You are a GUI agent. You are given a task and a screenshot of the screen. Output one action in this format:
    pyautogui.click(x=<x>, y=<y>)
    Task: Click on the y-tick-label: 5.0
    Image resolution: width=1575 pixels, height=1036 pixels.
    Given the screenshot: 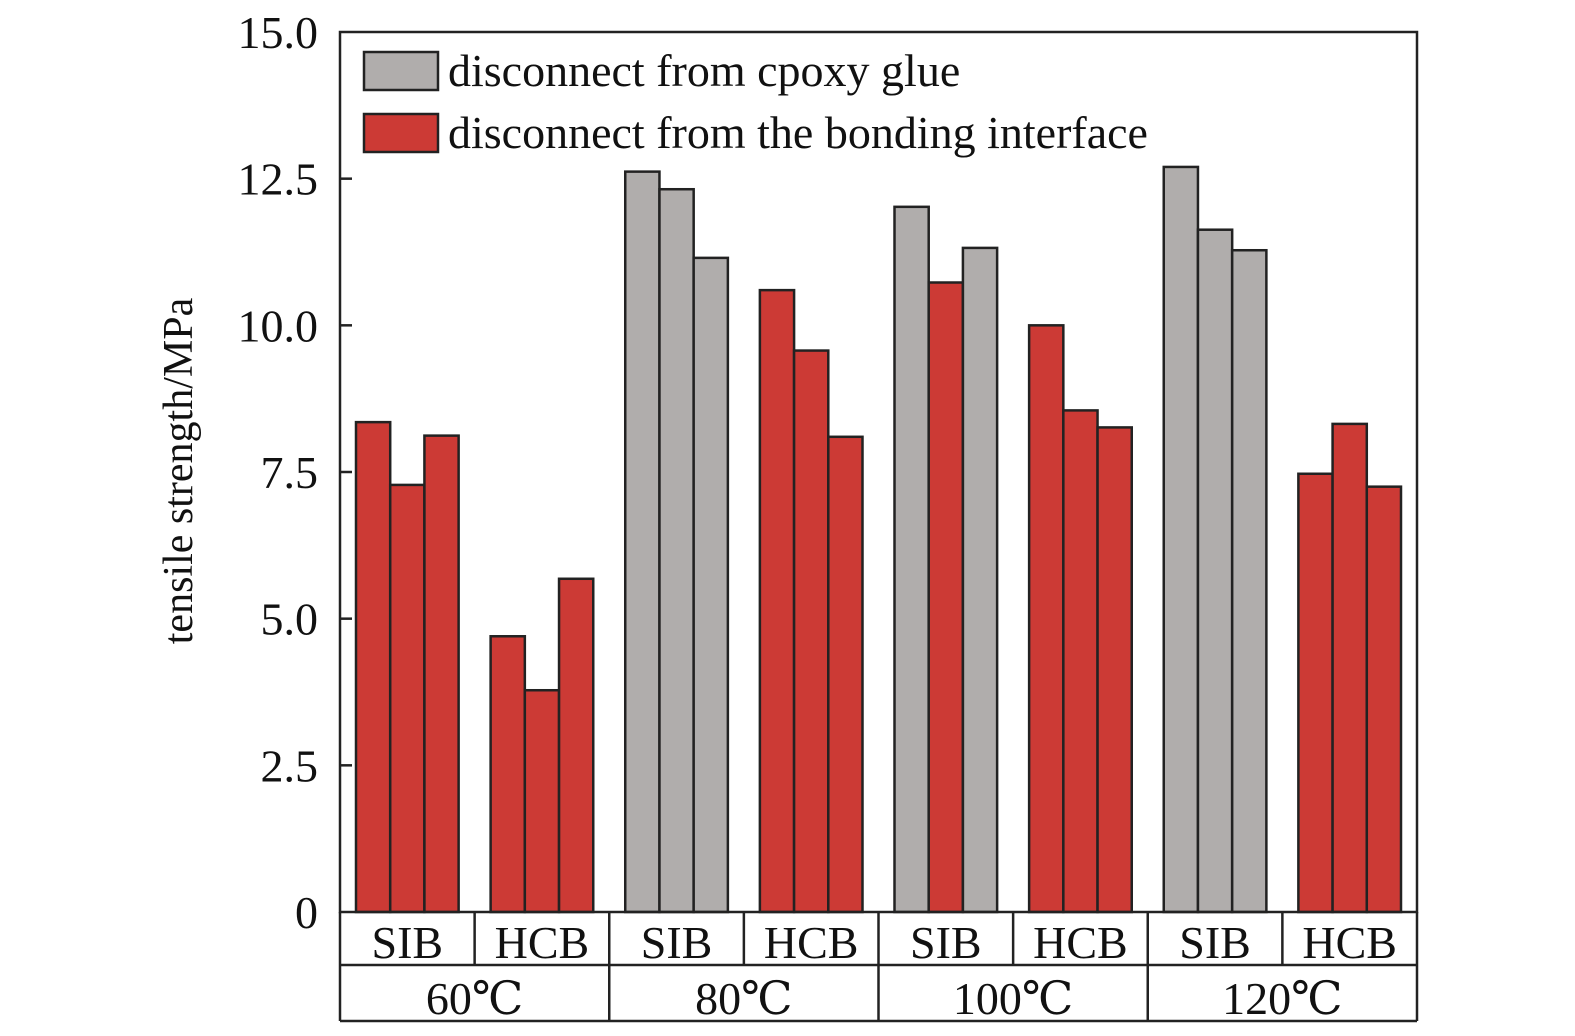 What is the action you would take?
    pyautogui.click(x=290, y=619)
    